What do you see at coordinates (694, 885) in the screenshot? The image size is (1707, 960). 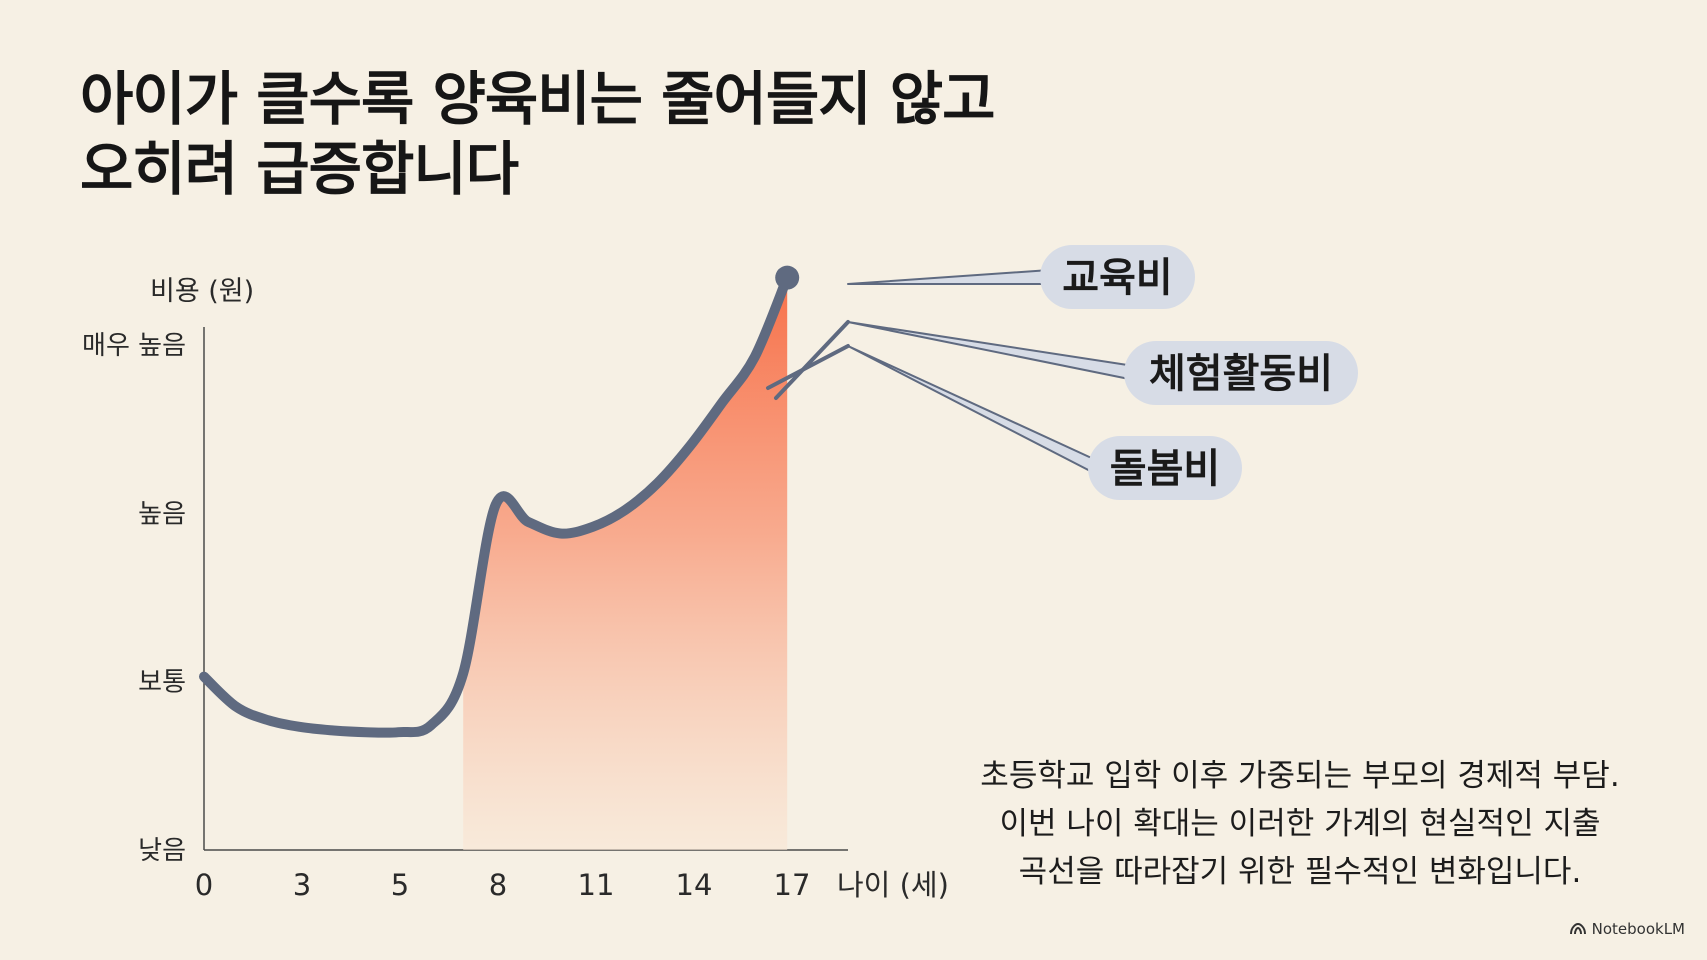 I see `x-tick-label: 14` at bounding box center [694, 885].